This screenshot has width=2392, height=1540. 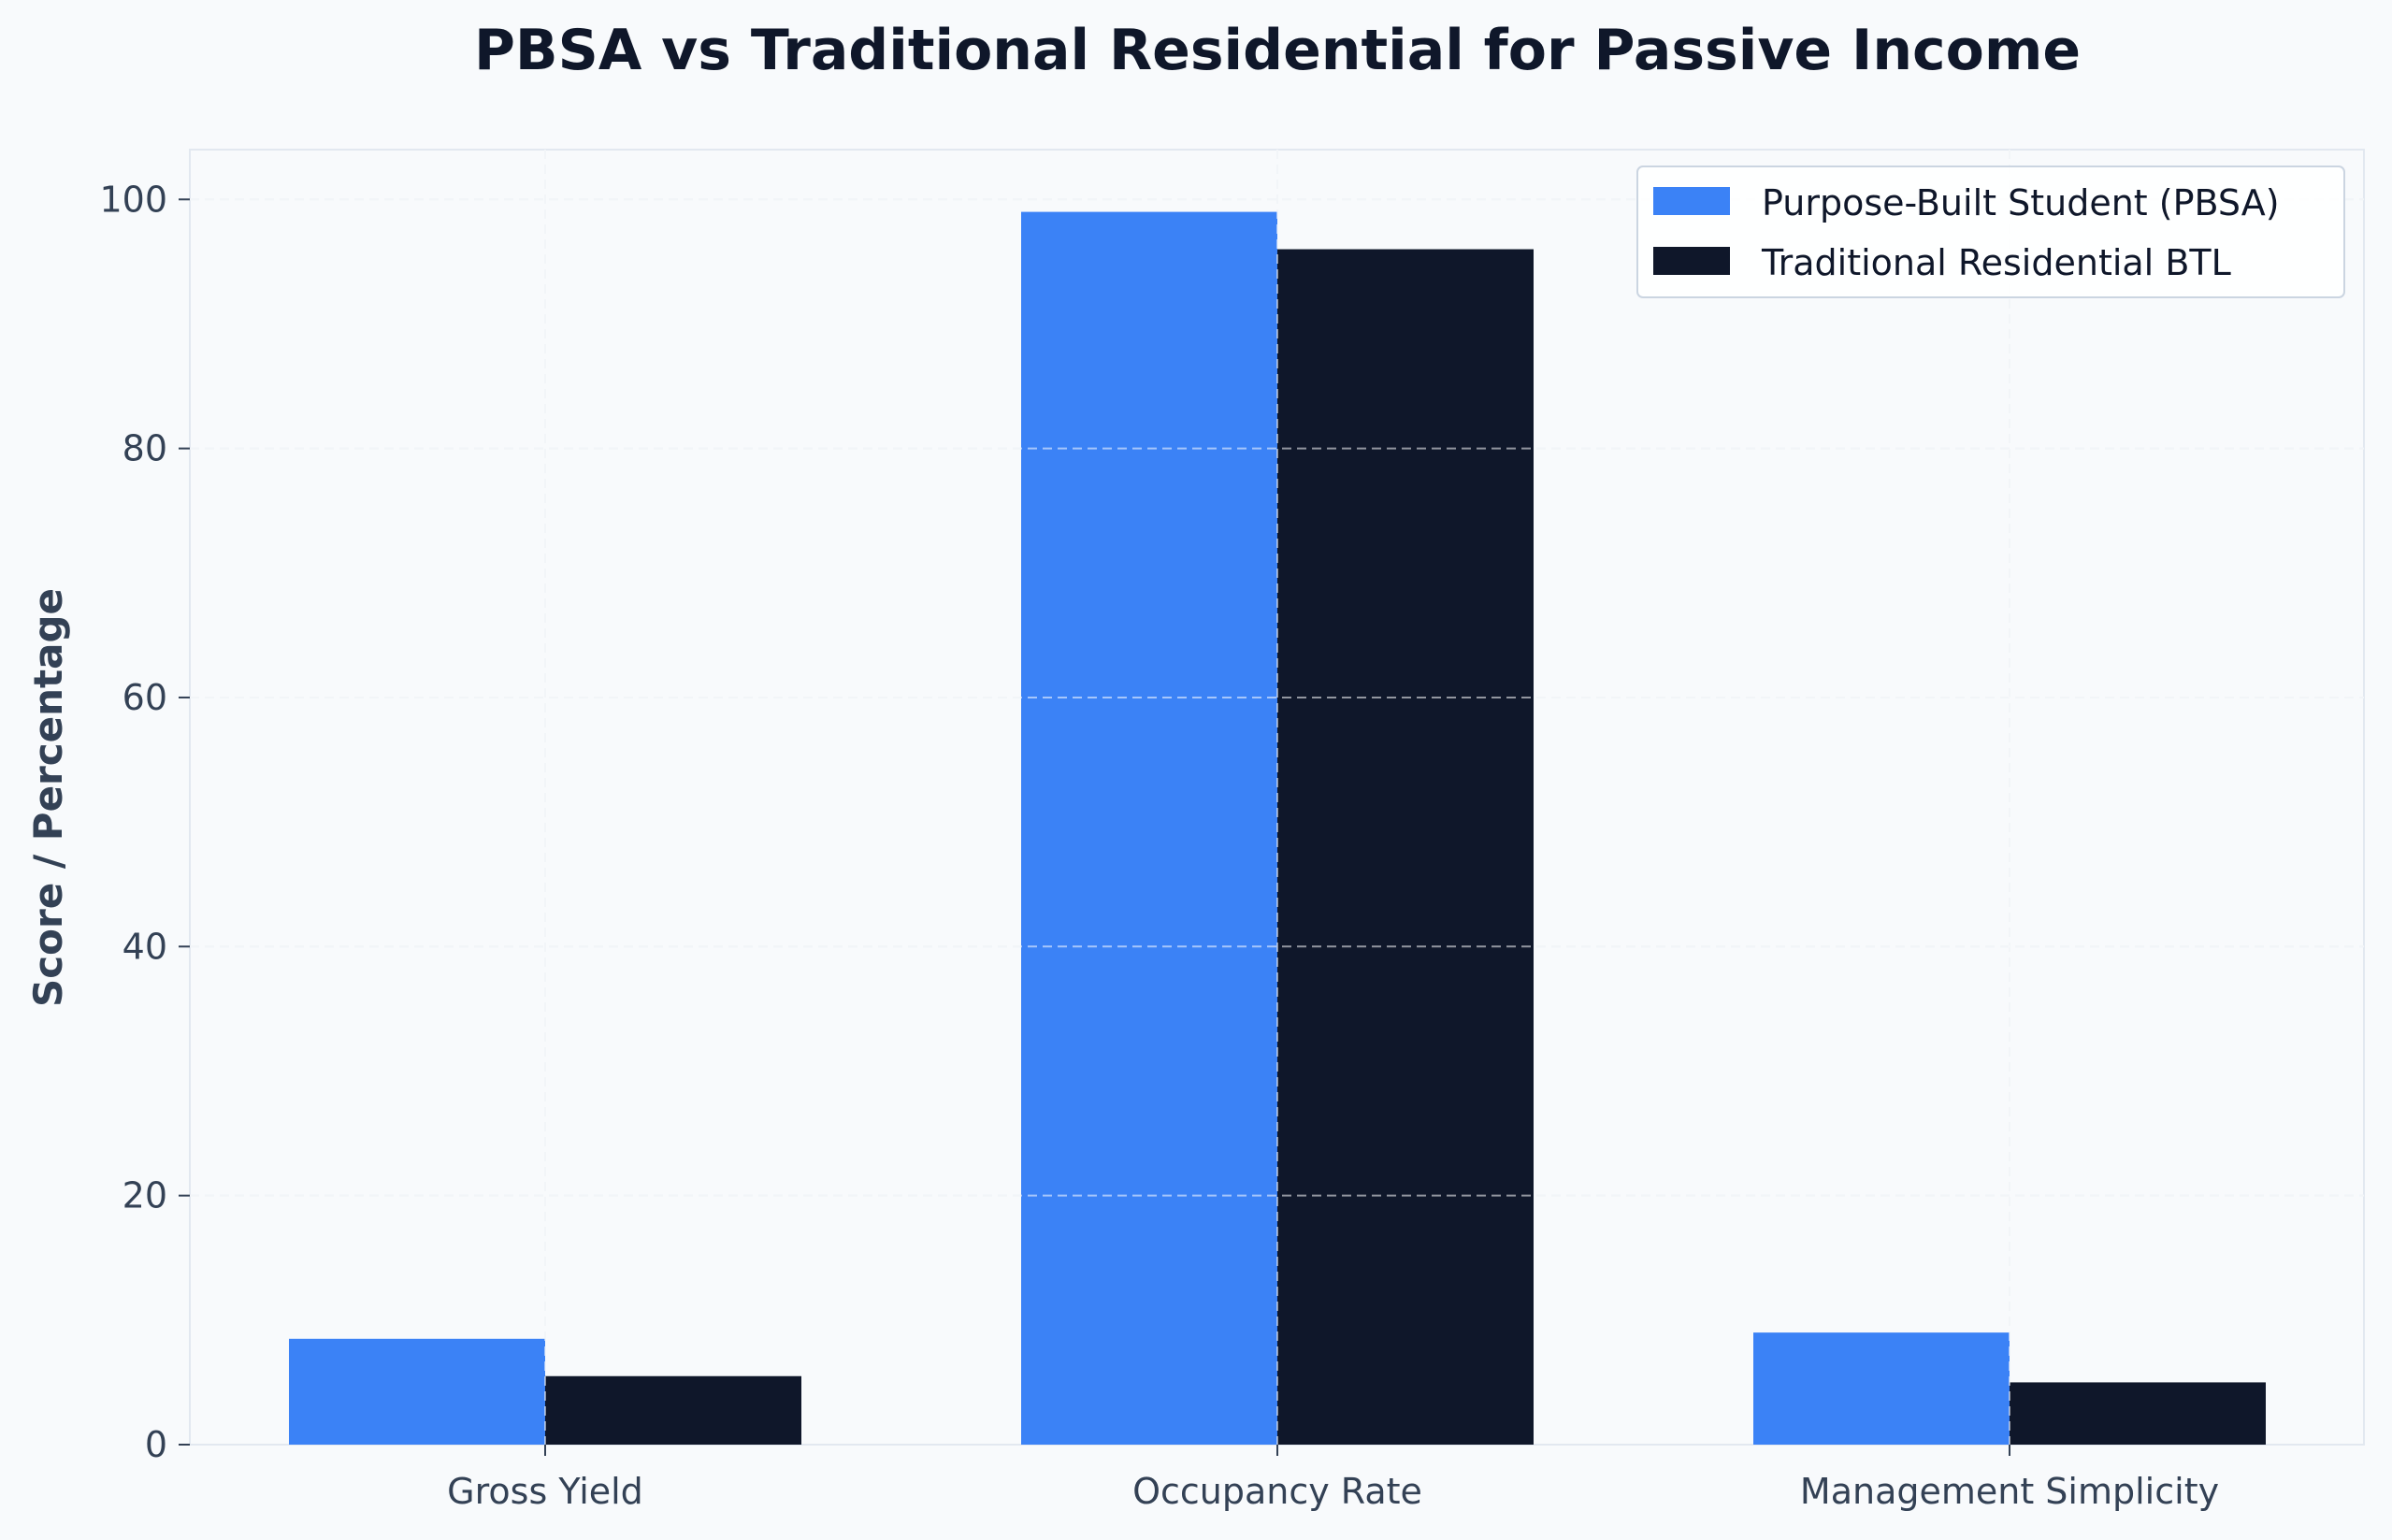 I want to click on y-tick-label: 60, so click(x=144, y=697).